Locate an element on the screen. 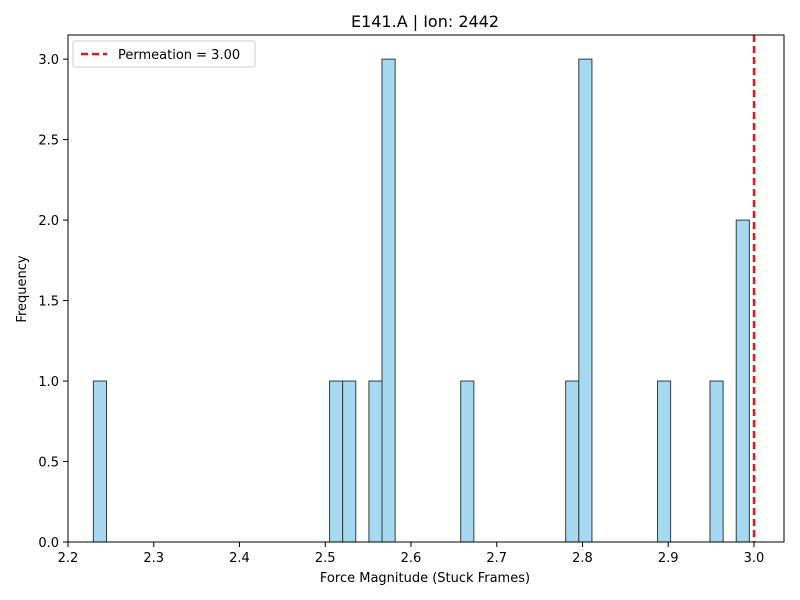 The image size is (800, 600). x-tick-label-0: 2.2 is located at coordinates (68, 558).